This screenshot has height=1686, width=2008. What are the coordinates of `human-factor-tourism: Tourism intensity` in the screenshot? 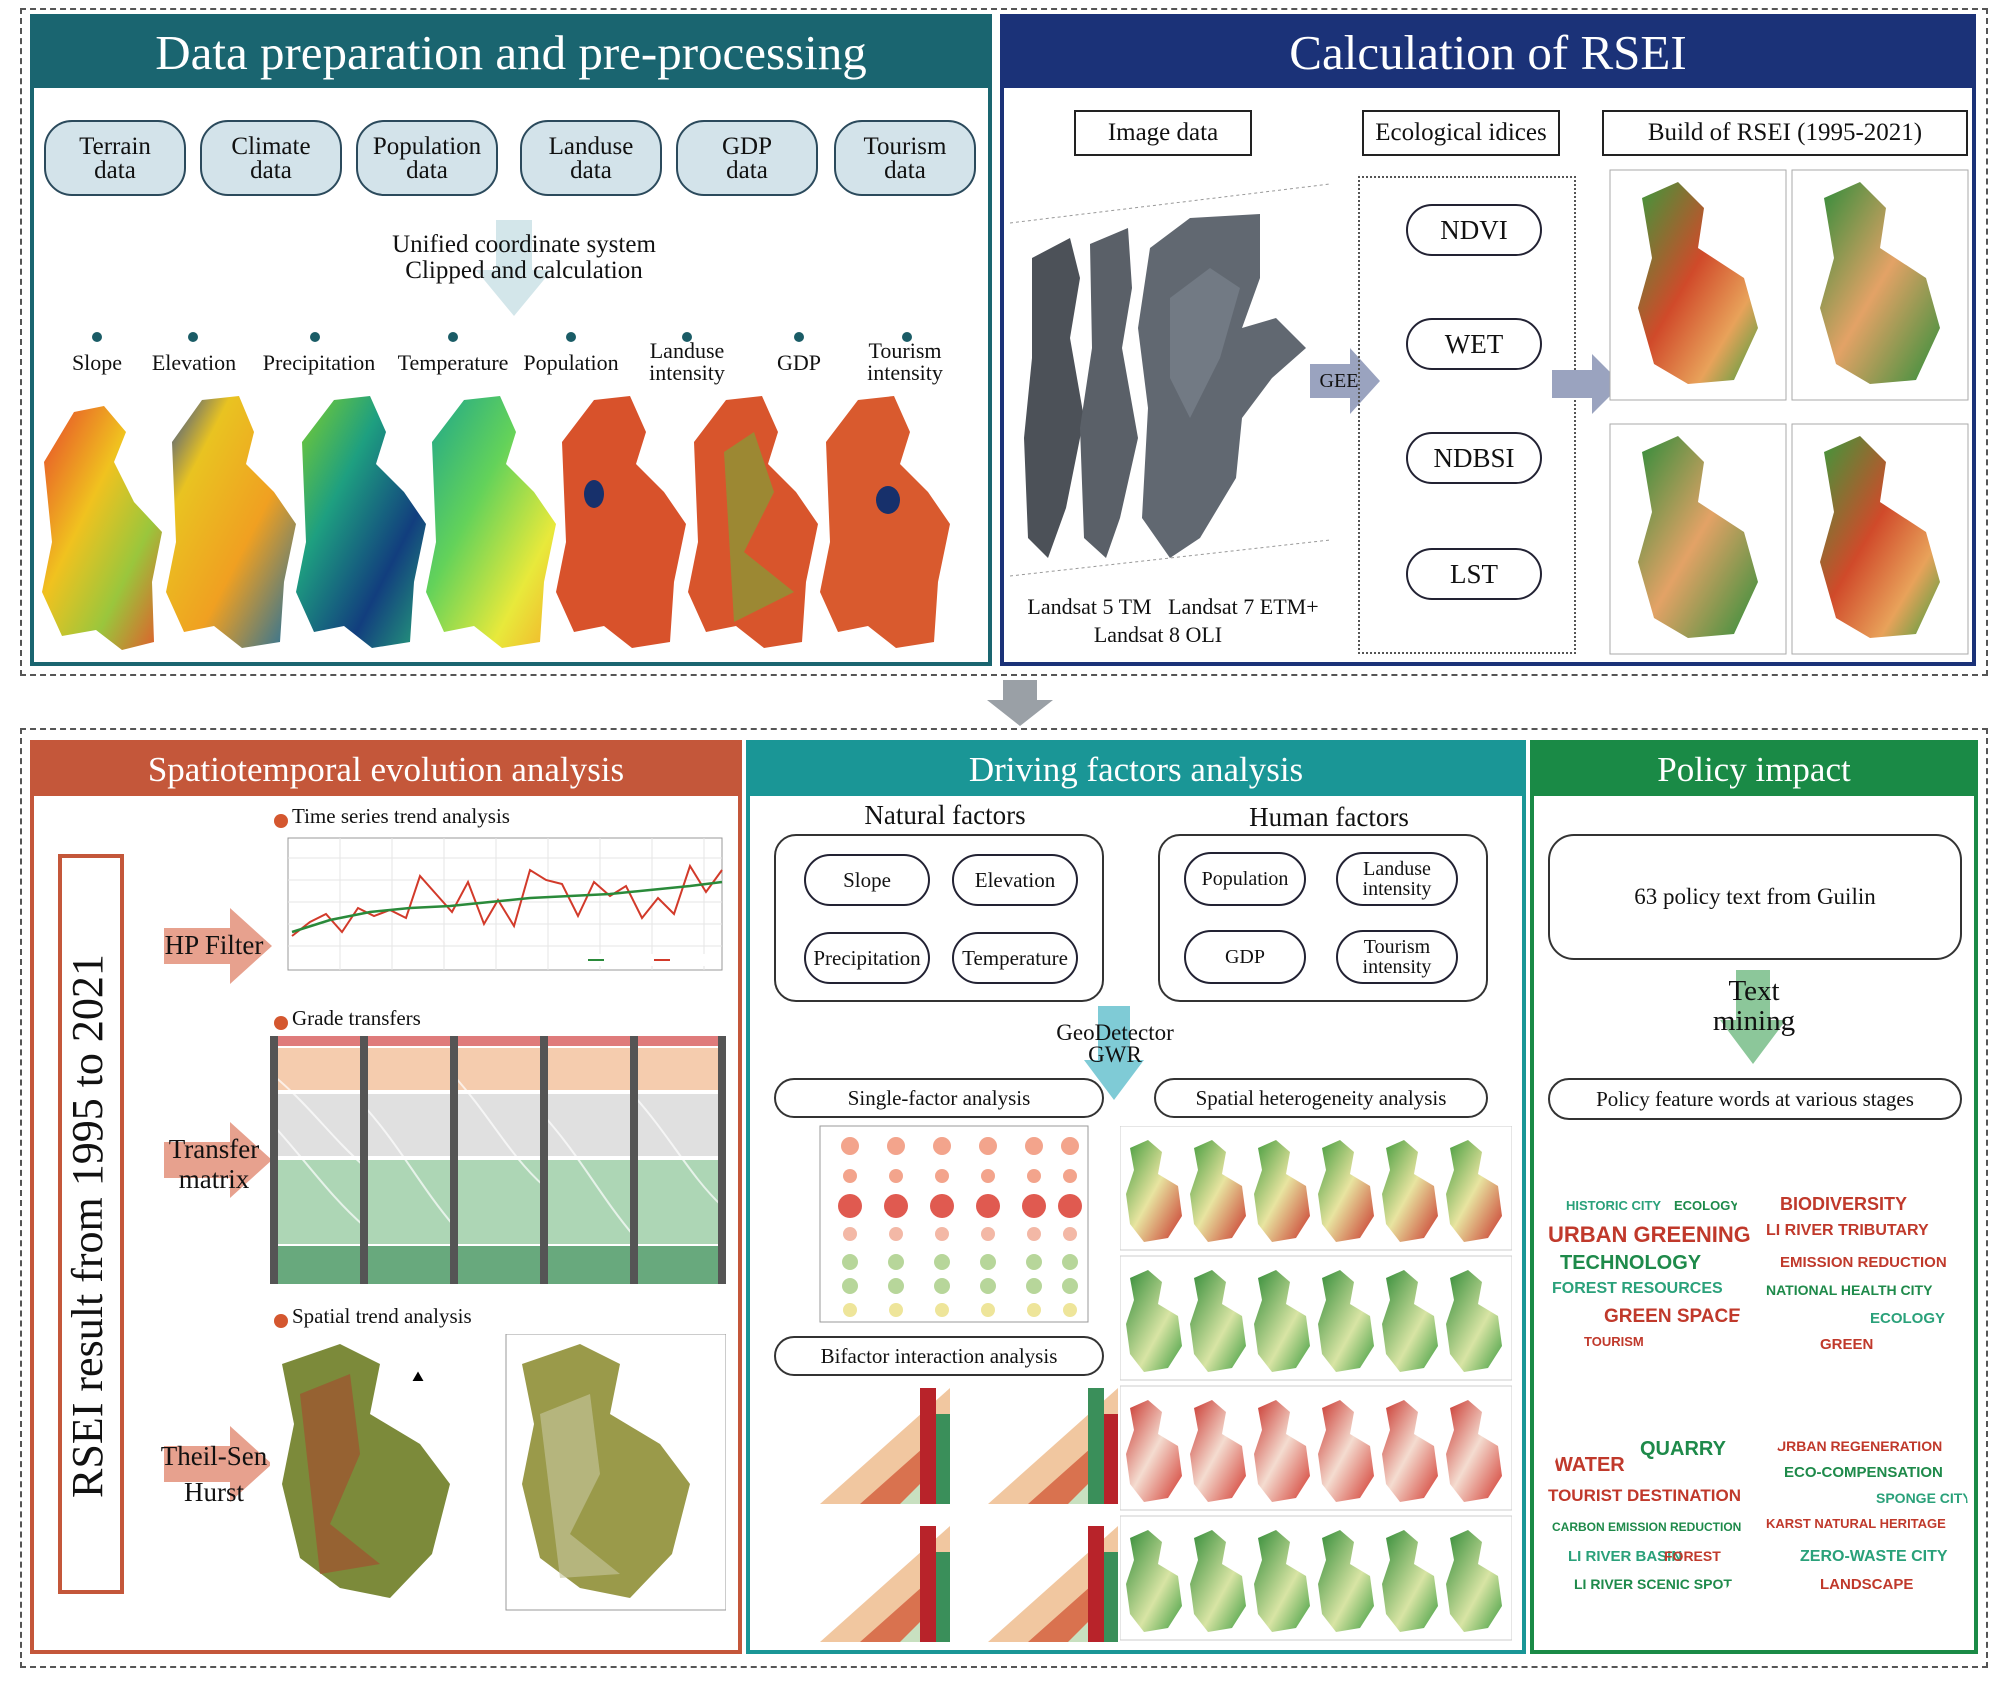 It's located at (1397, 957).